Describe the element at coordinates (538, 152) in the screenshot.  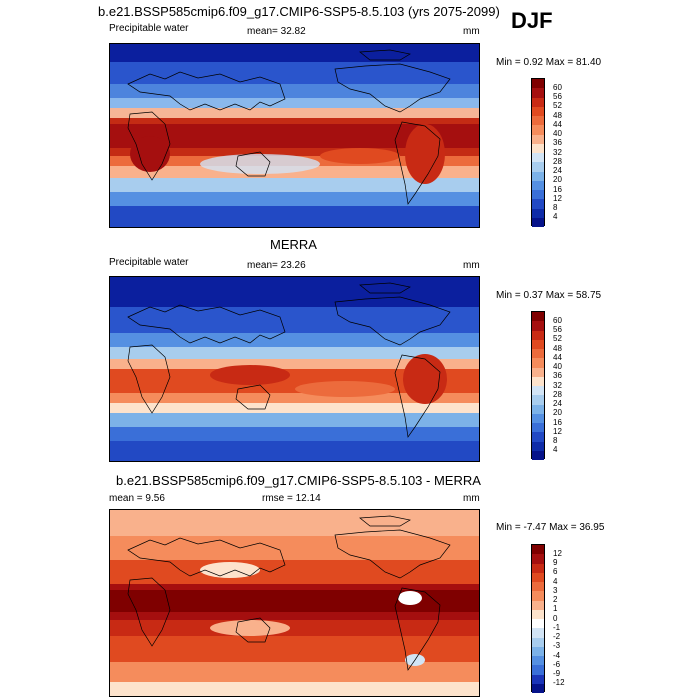
I see `panel1-colorbar` at that location.